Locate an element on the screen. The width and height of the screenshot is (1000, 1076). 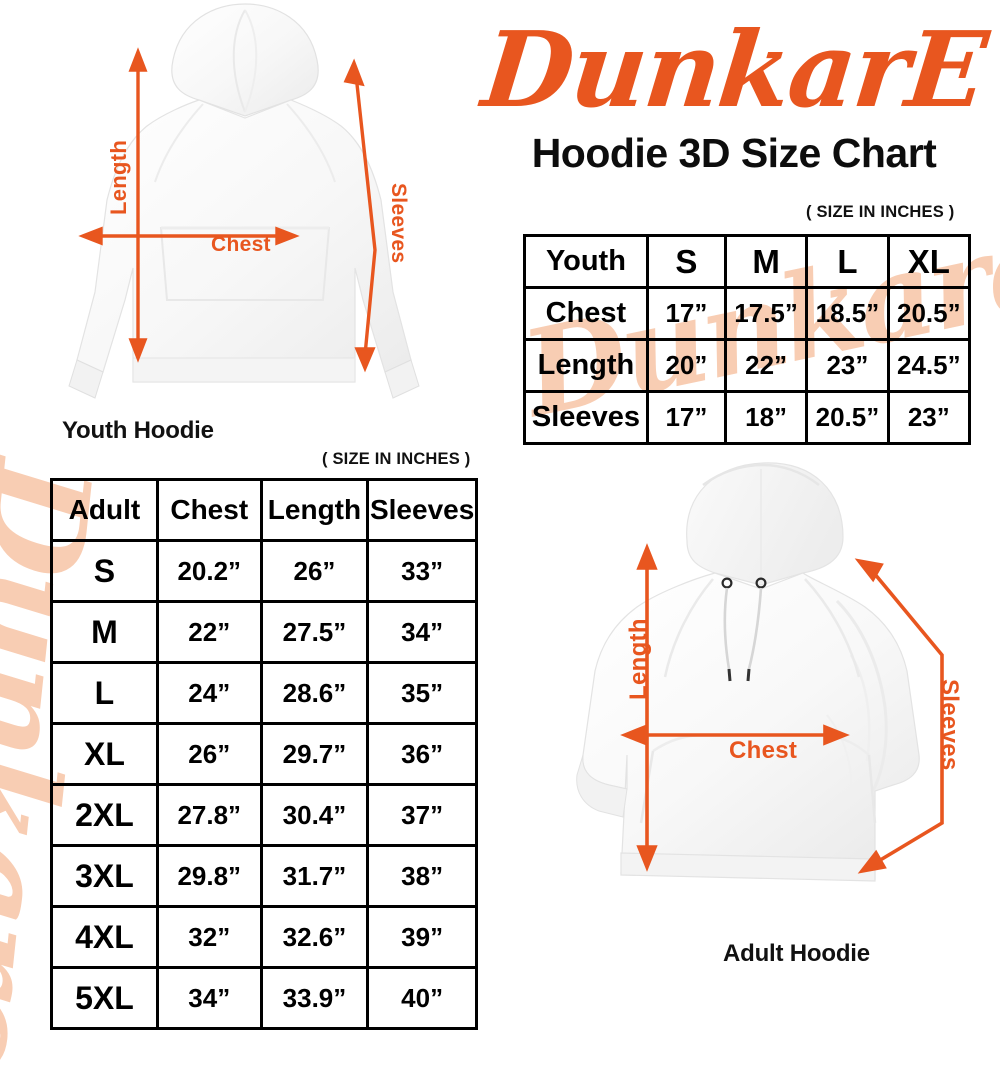
adult-length-5xl: 33.9” is located at coordinates (314, 998).